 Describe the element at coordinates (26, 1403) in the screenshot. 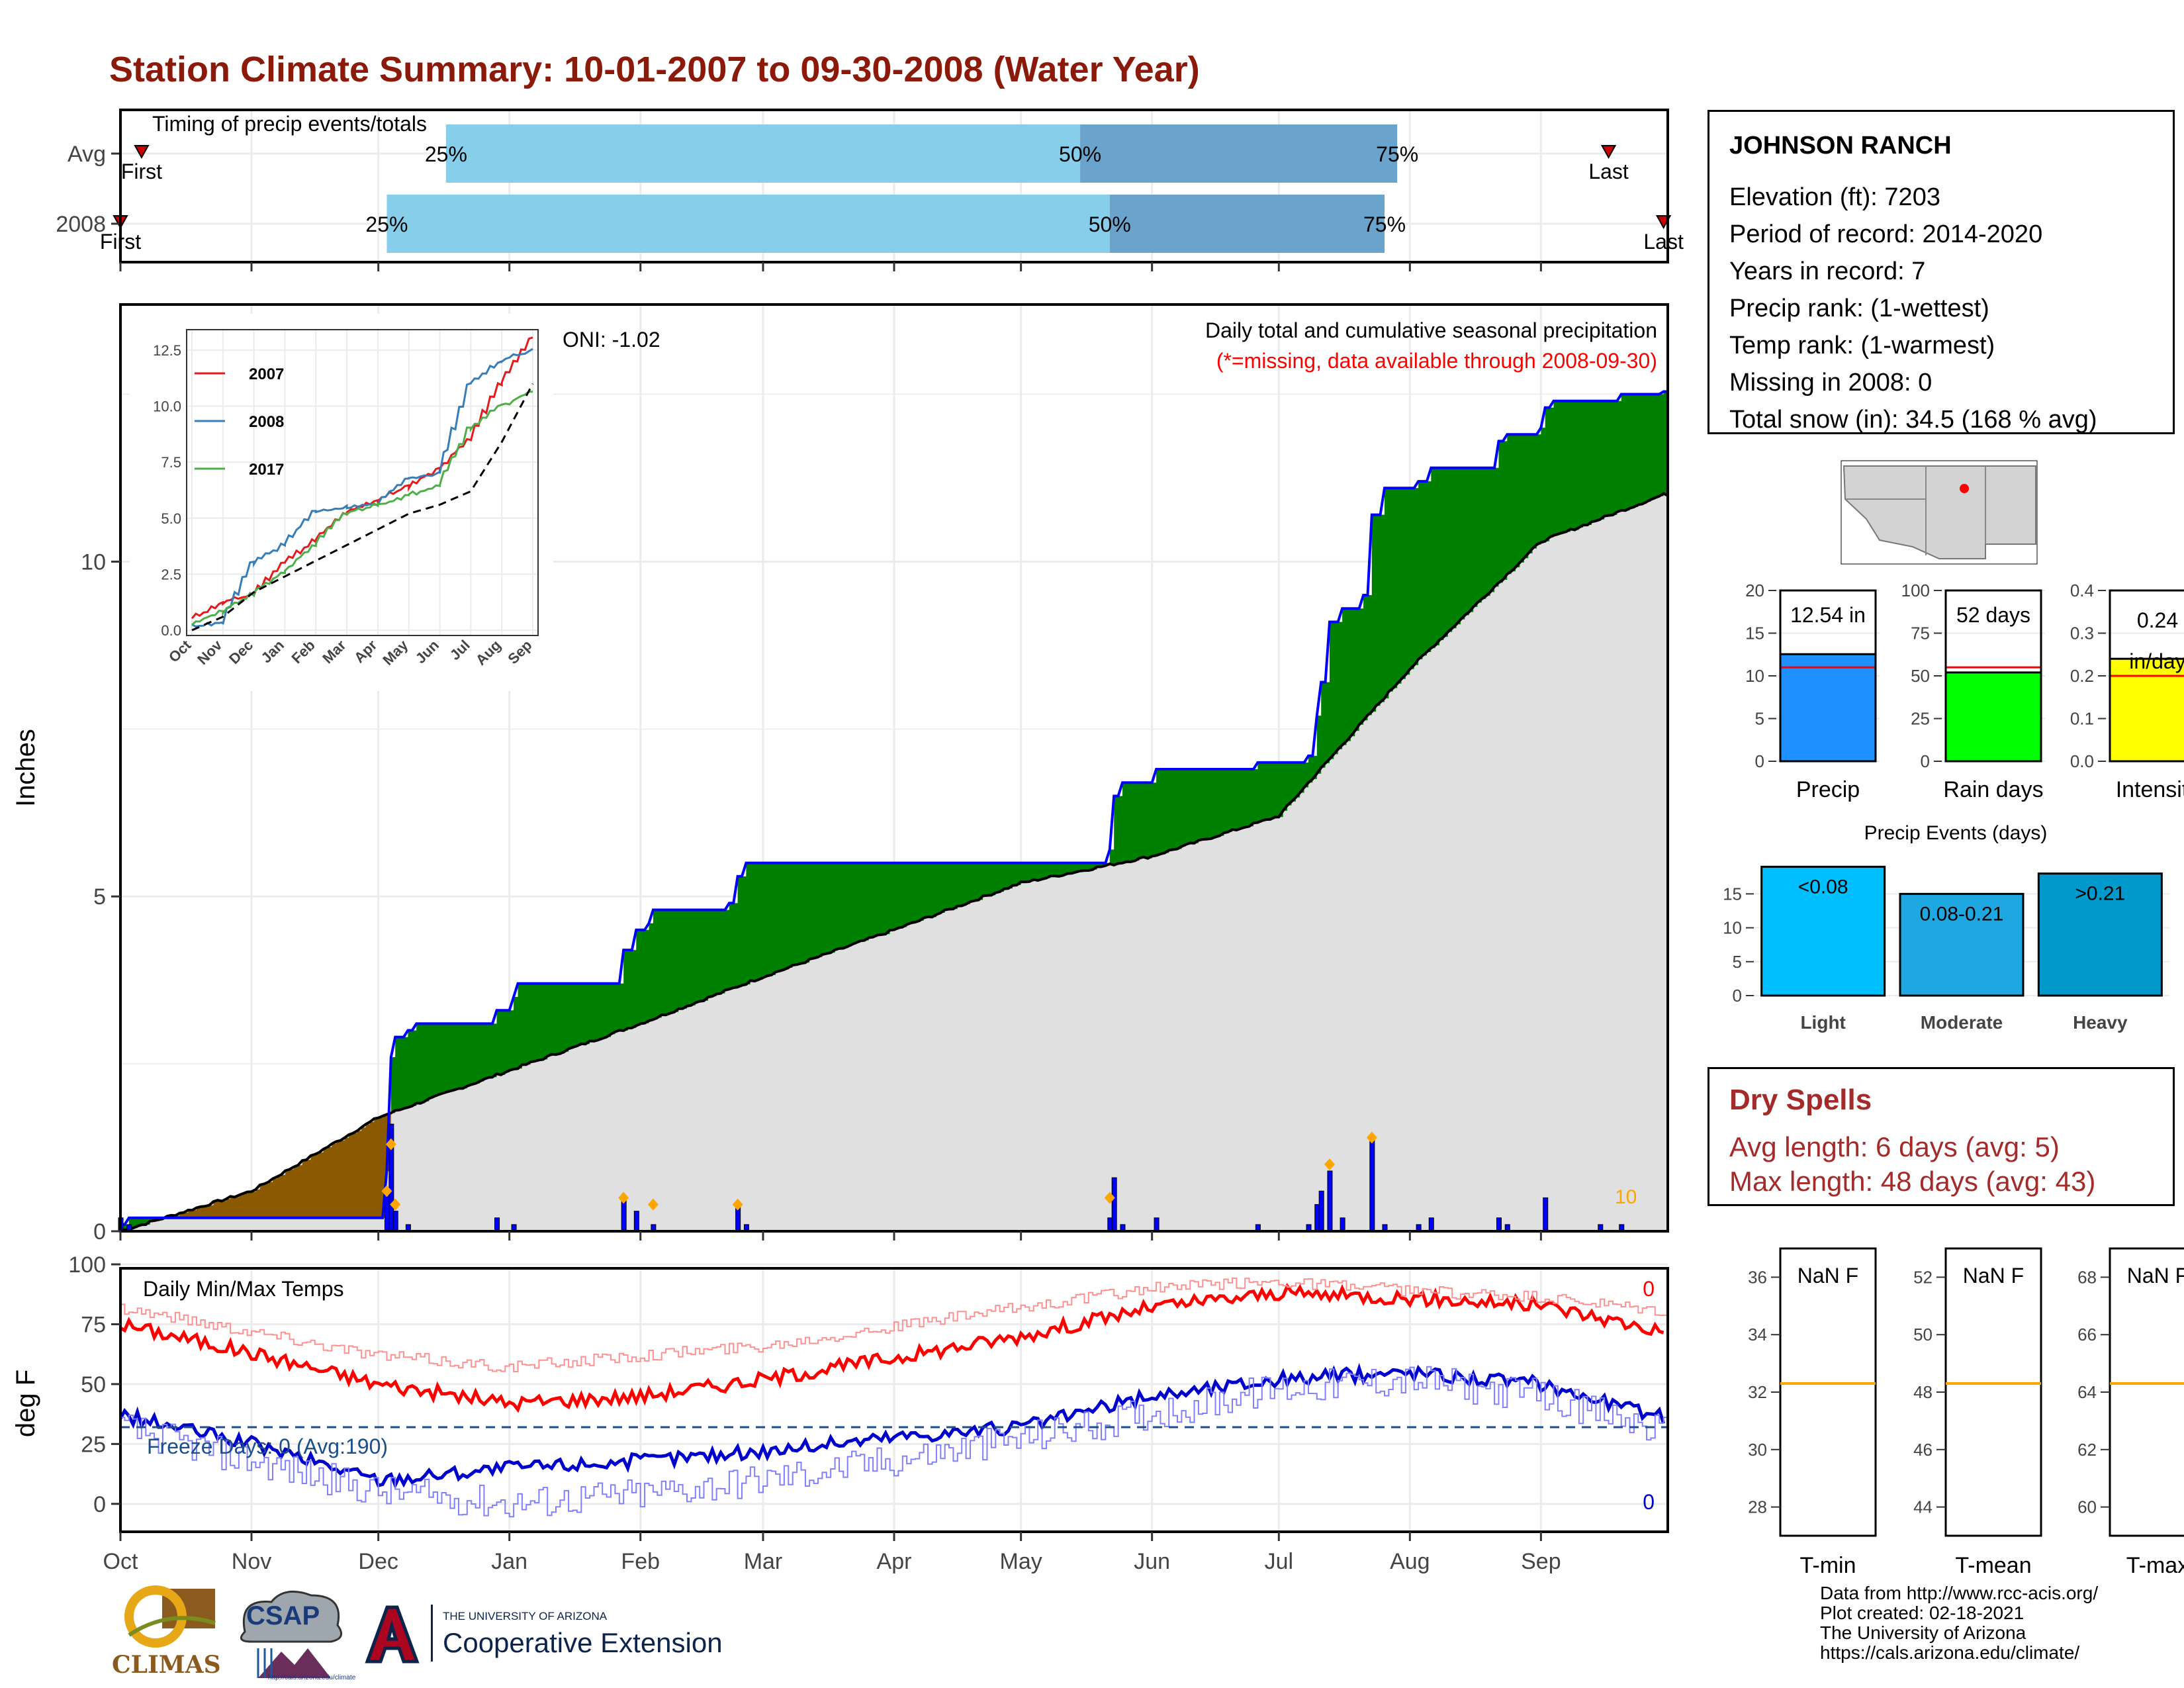

I see `temp-y-axis-label: deg F` at that location.